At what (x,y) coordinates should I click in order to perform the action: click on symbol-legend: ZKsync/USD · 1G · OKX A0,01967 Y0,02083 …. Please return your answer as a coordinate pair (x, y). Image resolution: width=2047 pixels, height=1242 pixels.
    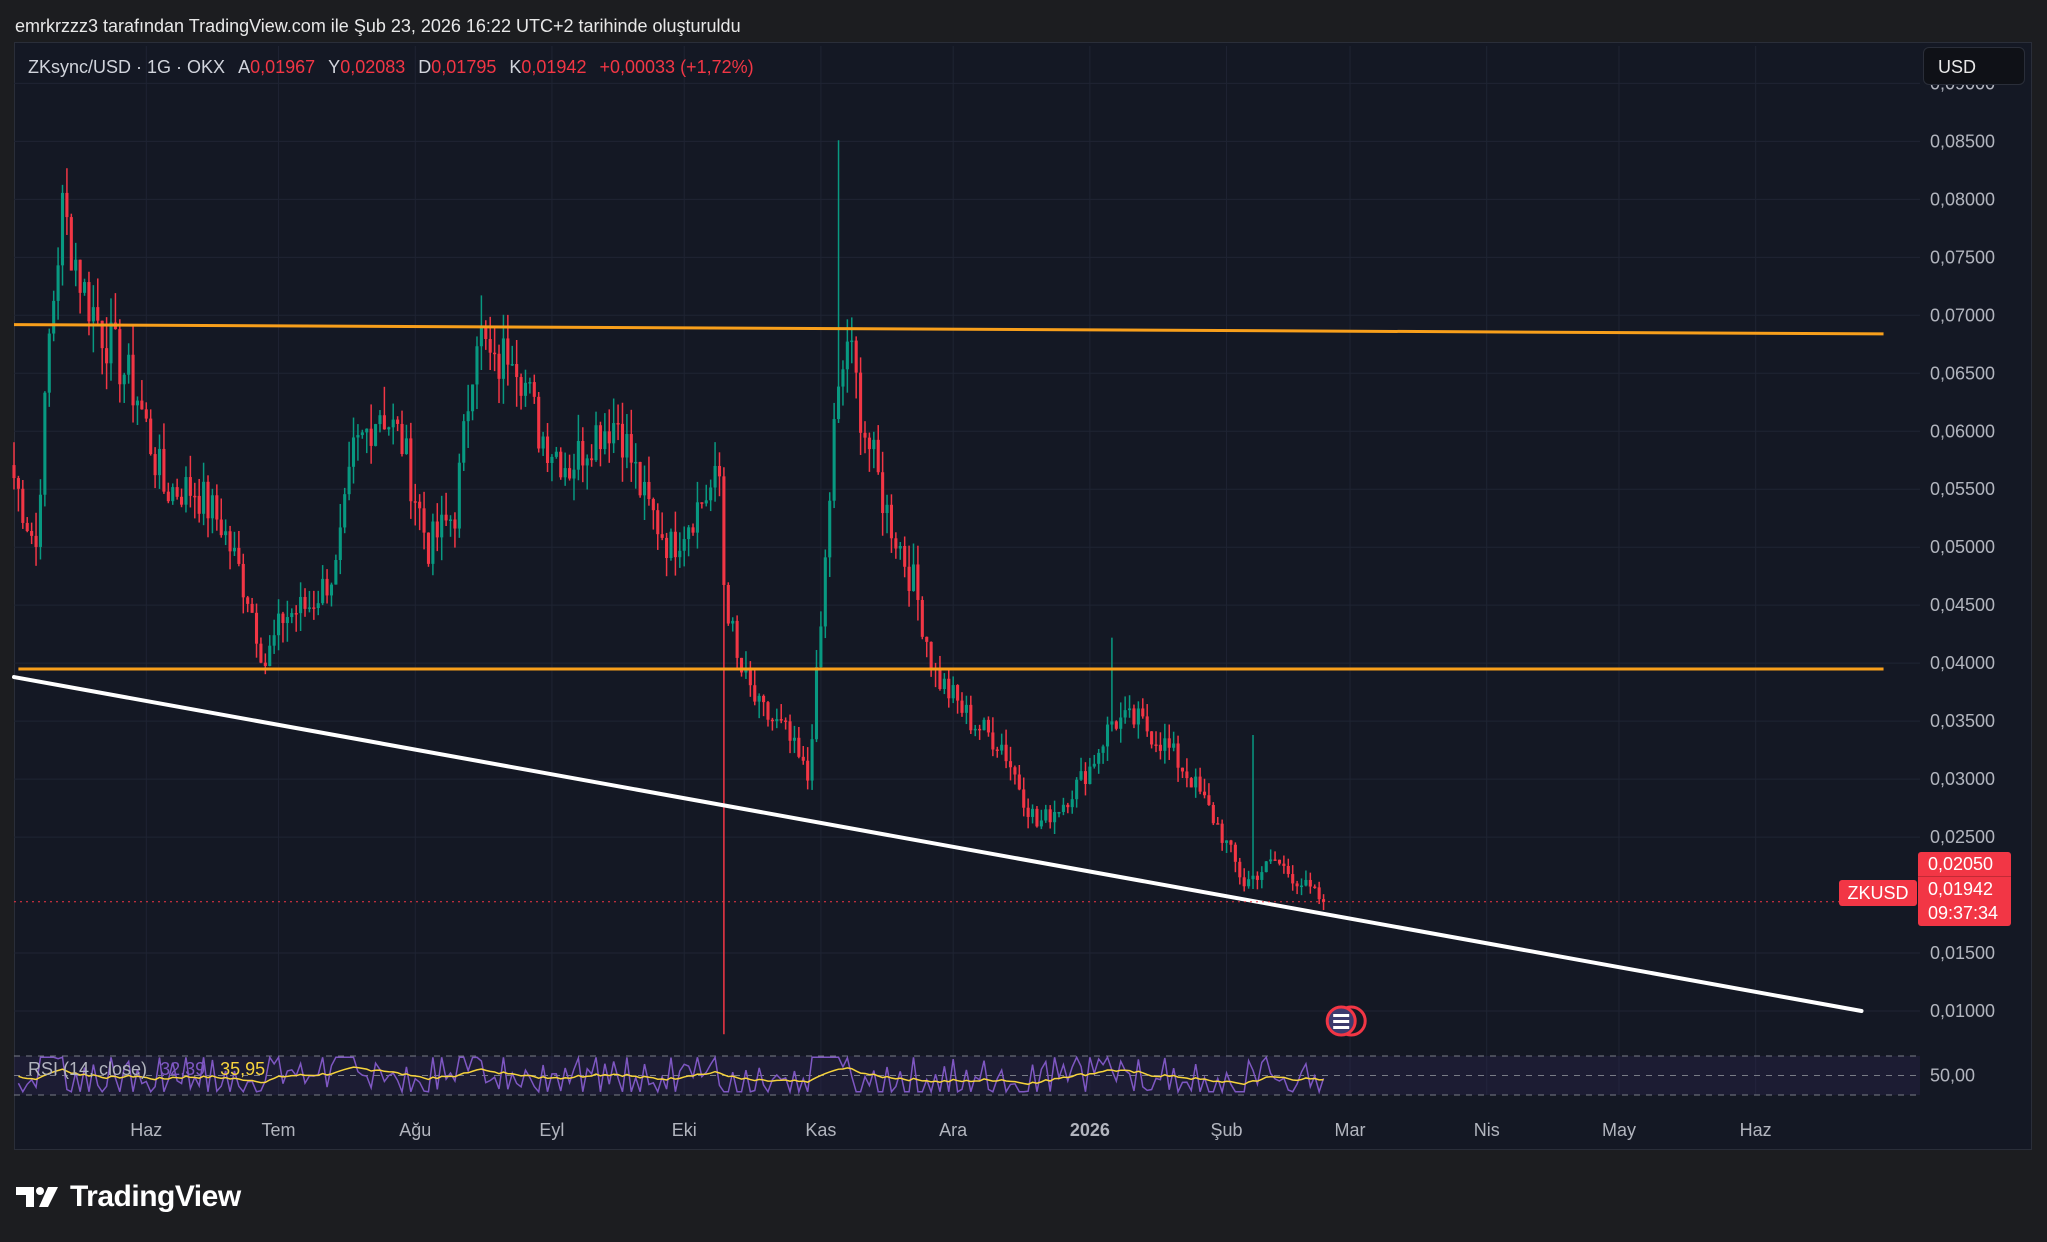
    Looking at the image, I should click on (391, 67).